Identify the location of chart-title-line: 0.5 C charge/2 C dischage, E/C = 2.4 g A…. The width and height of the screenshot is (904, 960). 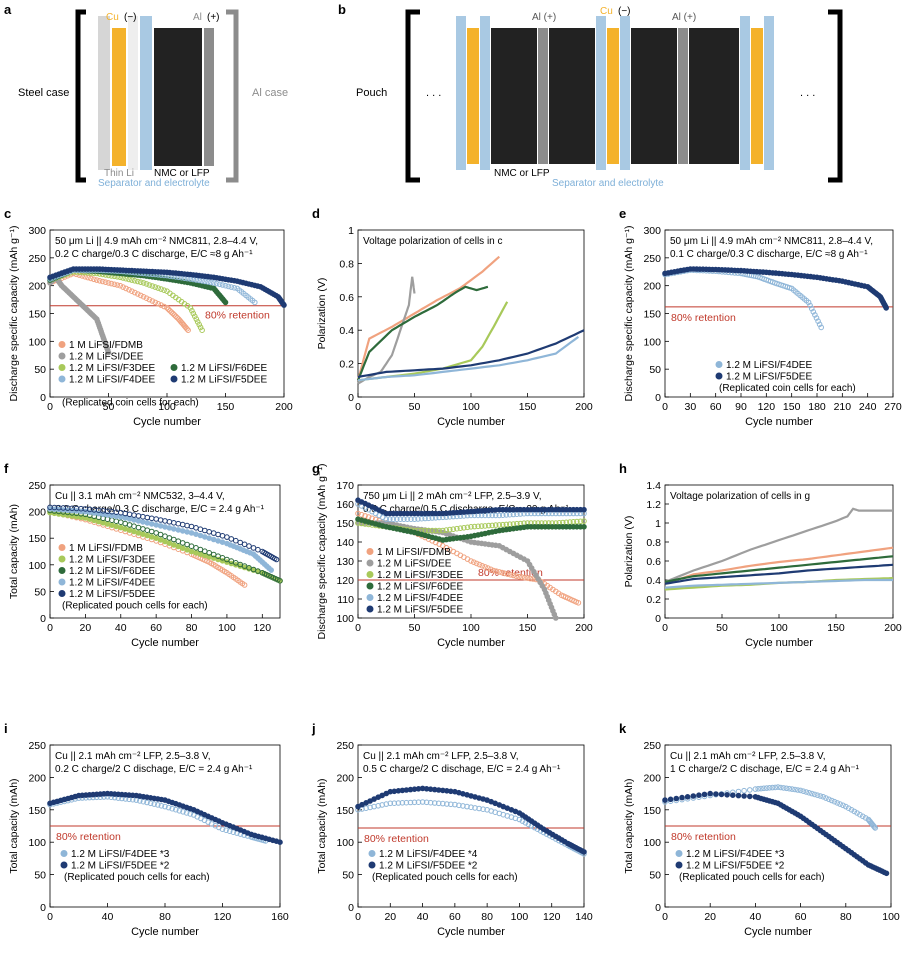
(462, 769).